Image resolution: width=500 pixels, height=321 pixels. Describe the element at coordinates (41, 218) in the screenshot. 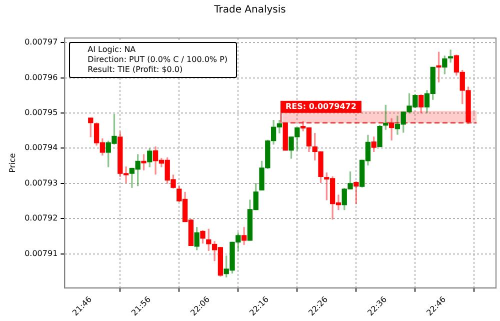

I see `y-tick-label: 0.00792` at that location.